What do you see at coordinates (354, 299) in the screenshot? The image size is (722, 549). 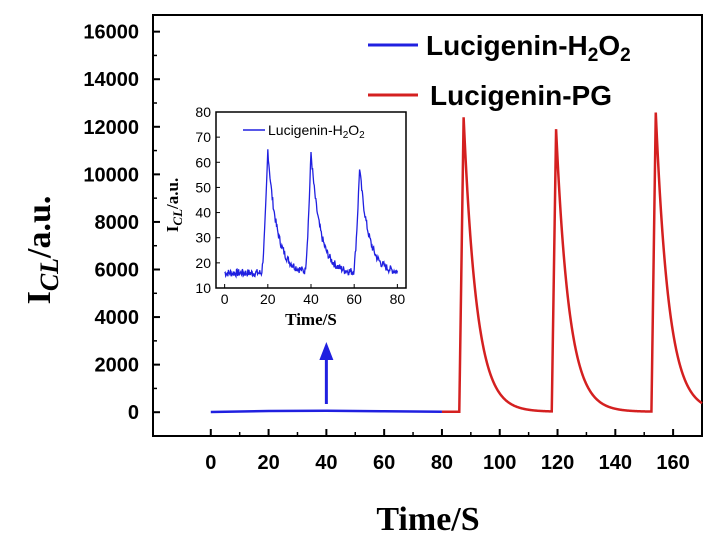 I see `inset-x-tick-label: 60` at bounding box center [354, 299].